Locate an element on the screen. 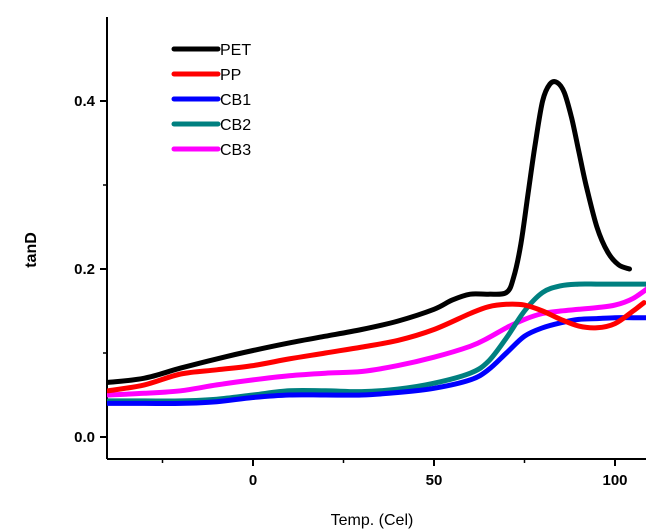 The width and height of the screenshot is (646, 531). legend-label-cb2: CB2 is located at coordinates (235, 125).